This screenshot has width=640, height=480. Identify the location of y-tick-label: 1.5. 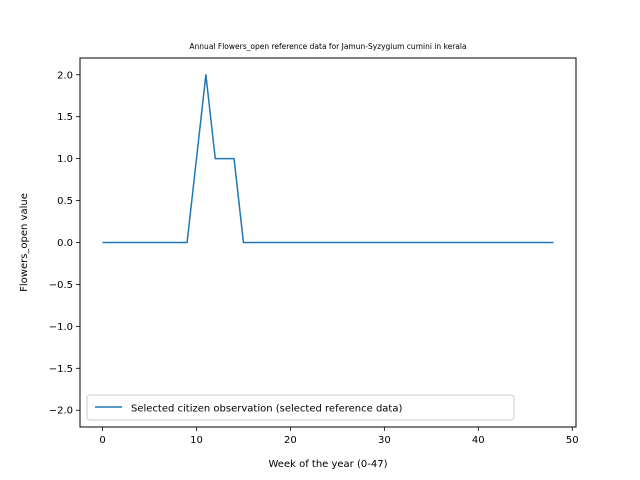
(65, 117).